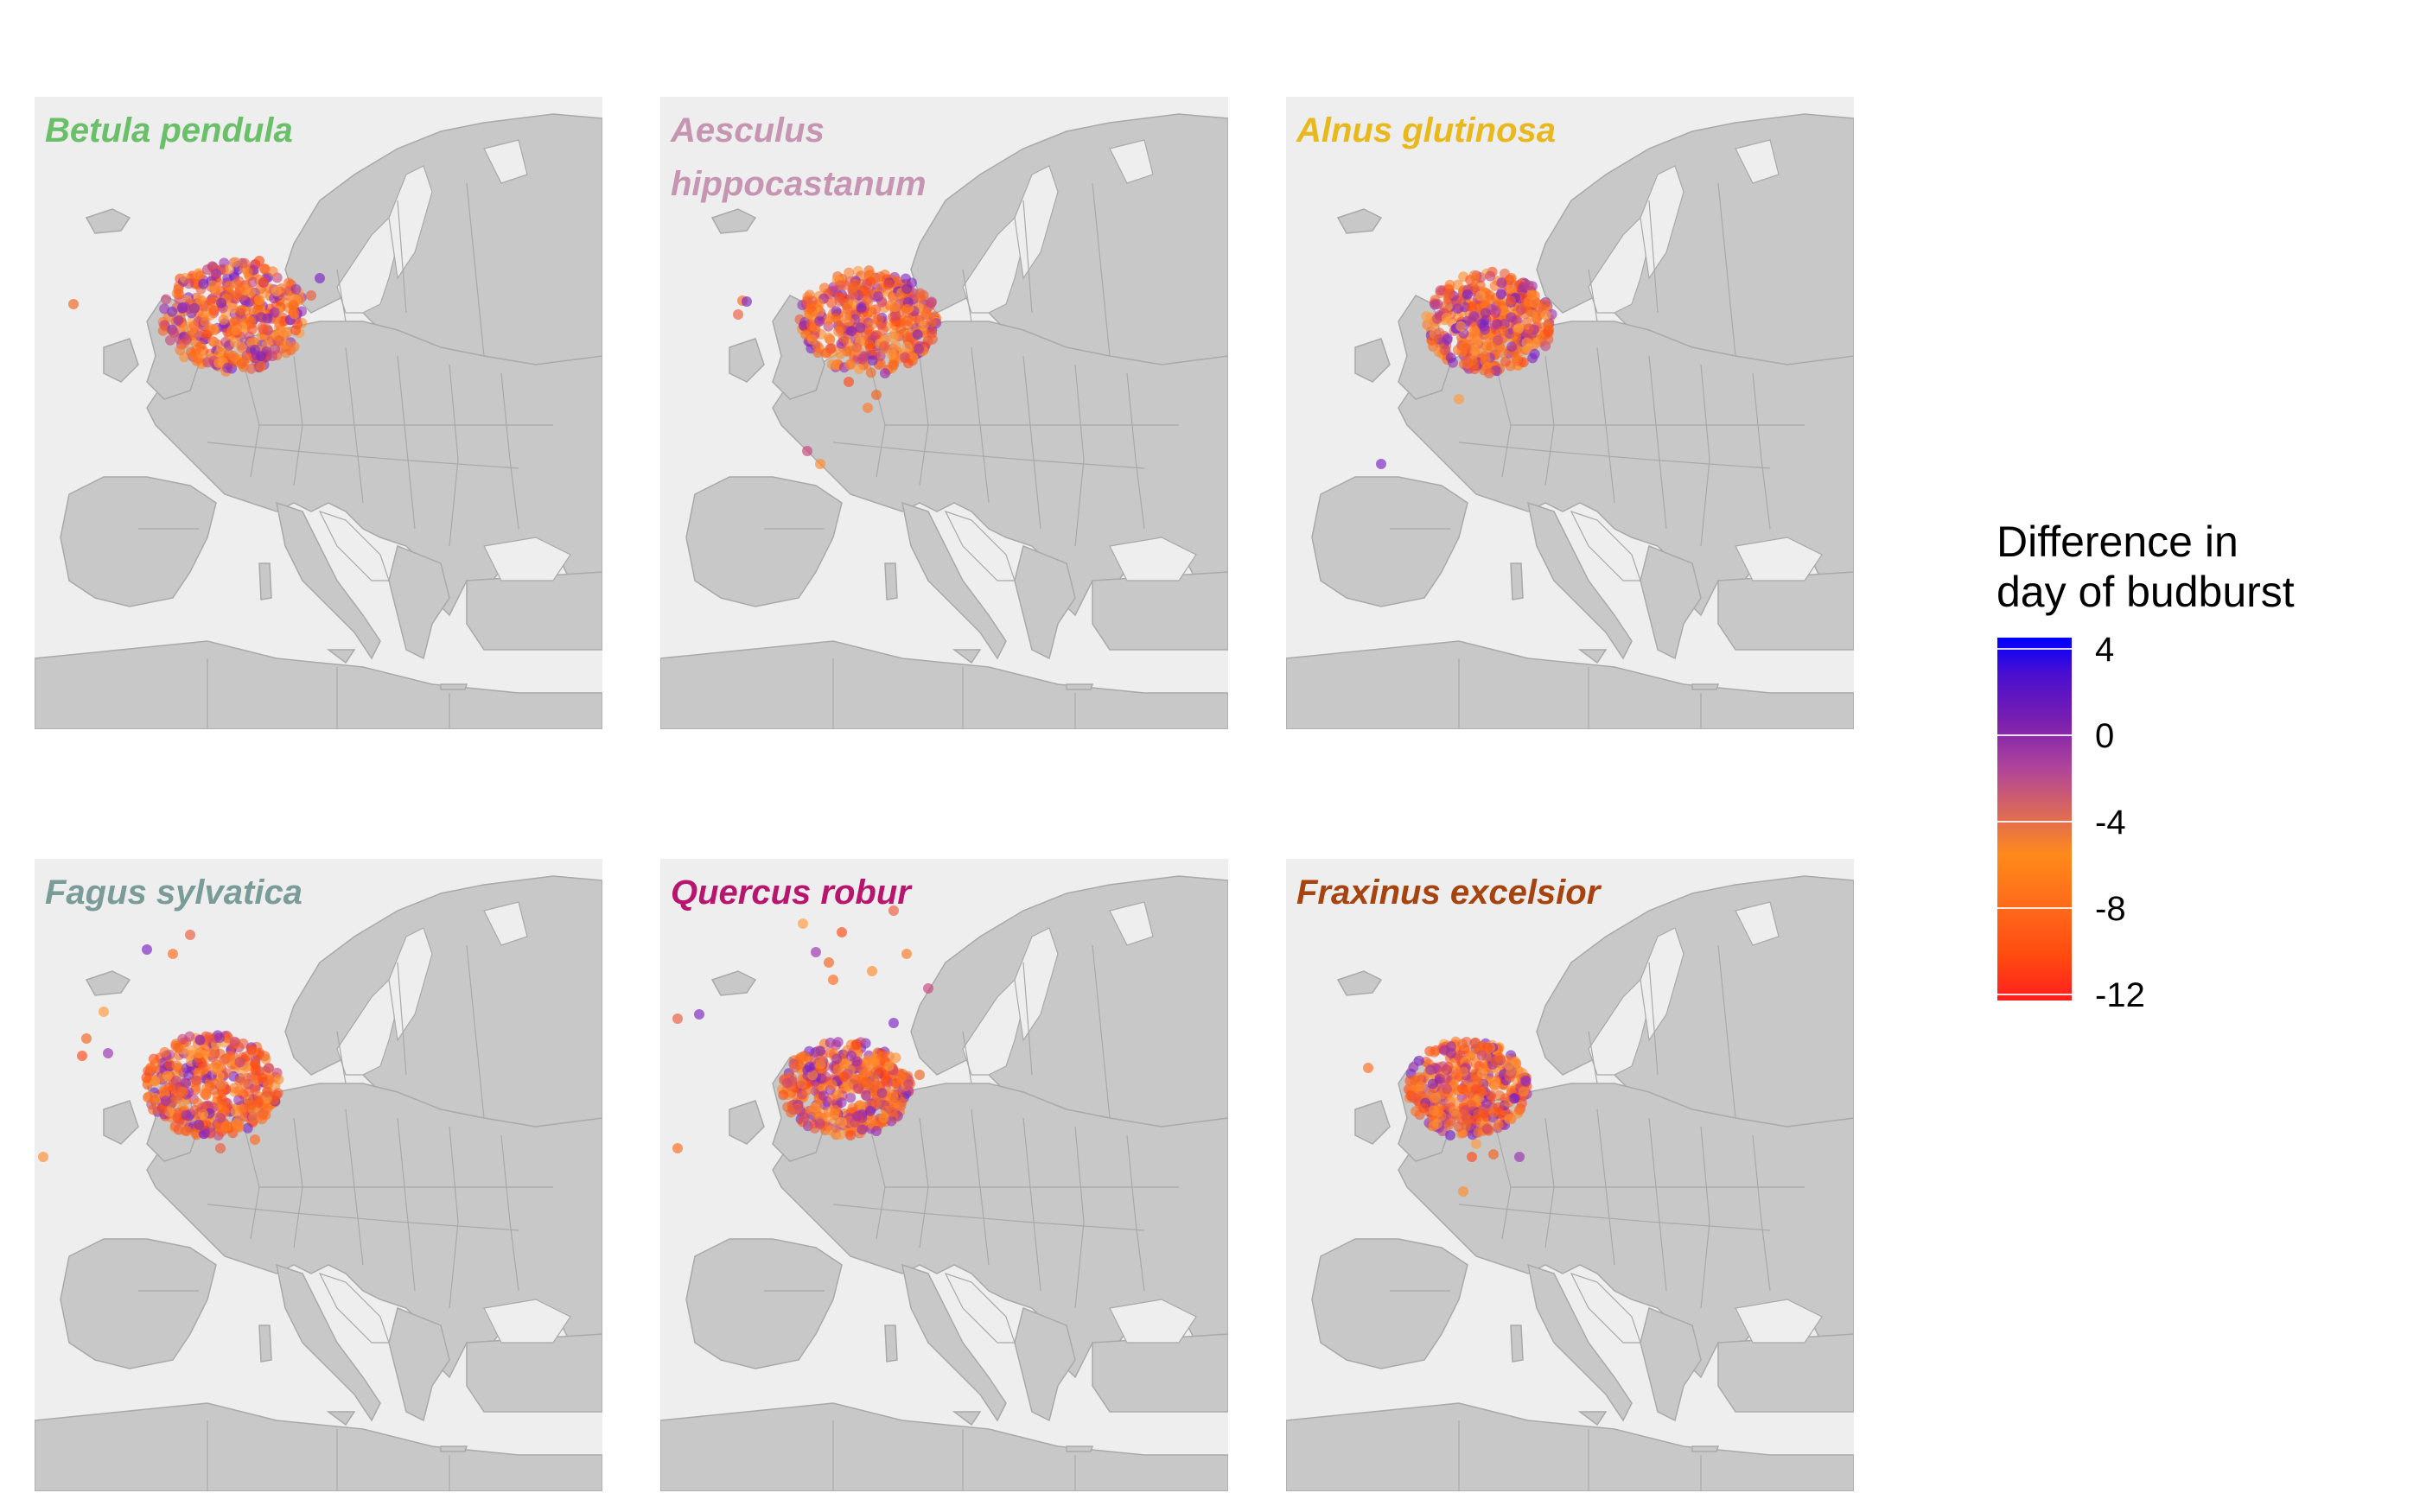 The image size is (2420, 1512). What do you see at coordinates (2105, 650) in the screenshot?
I see `legend-tick: 4` at bounding box center [2105, 650].